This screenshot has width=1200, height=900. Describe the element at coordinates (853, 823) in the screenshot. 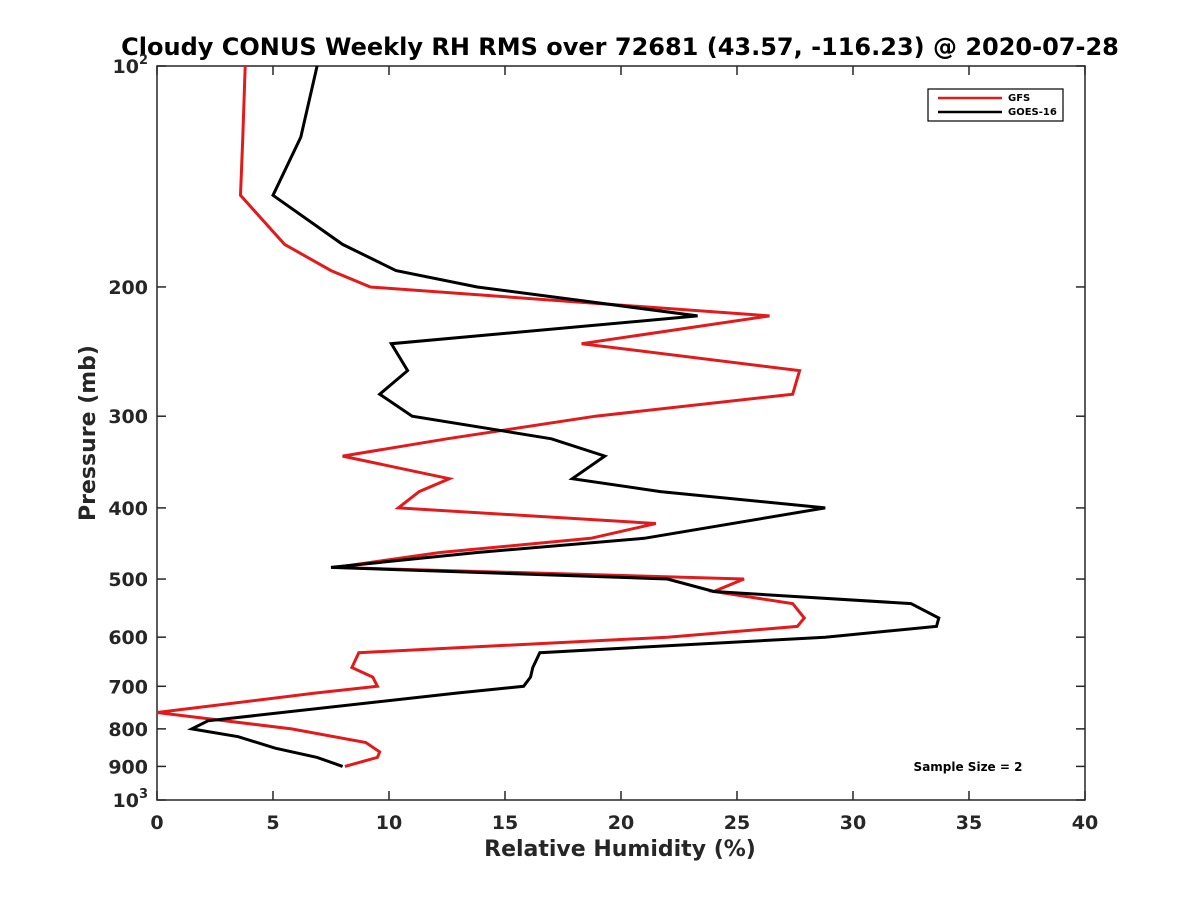

I see `x-tick-label-6: 30` at that location.